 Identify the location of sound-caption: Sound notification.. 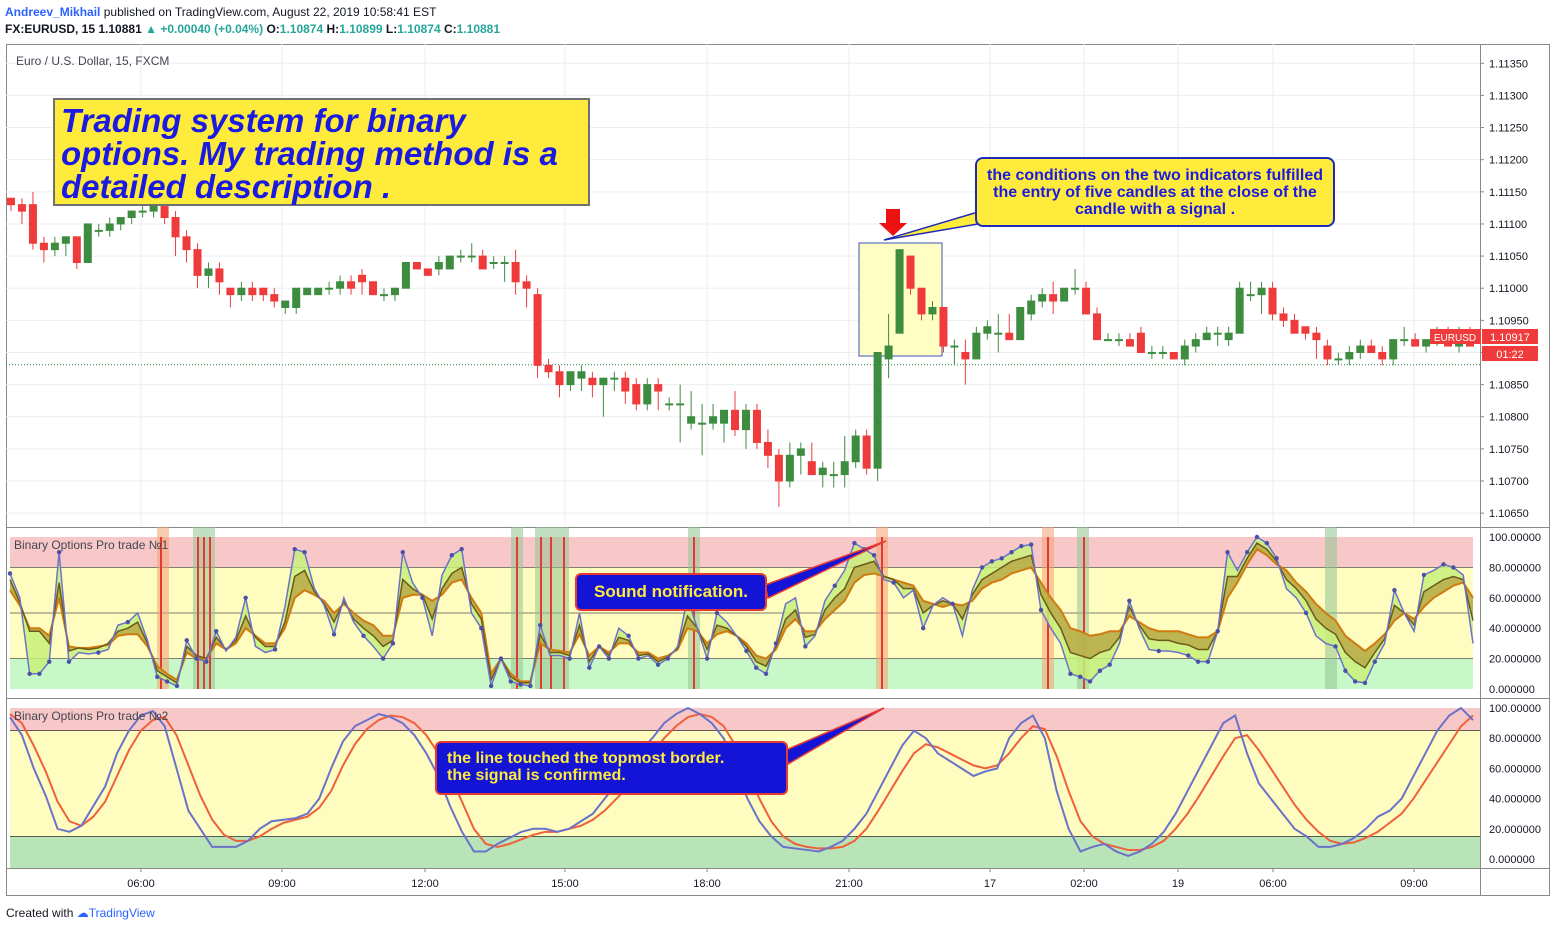
(671, 592).